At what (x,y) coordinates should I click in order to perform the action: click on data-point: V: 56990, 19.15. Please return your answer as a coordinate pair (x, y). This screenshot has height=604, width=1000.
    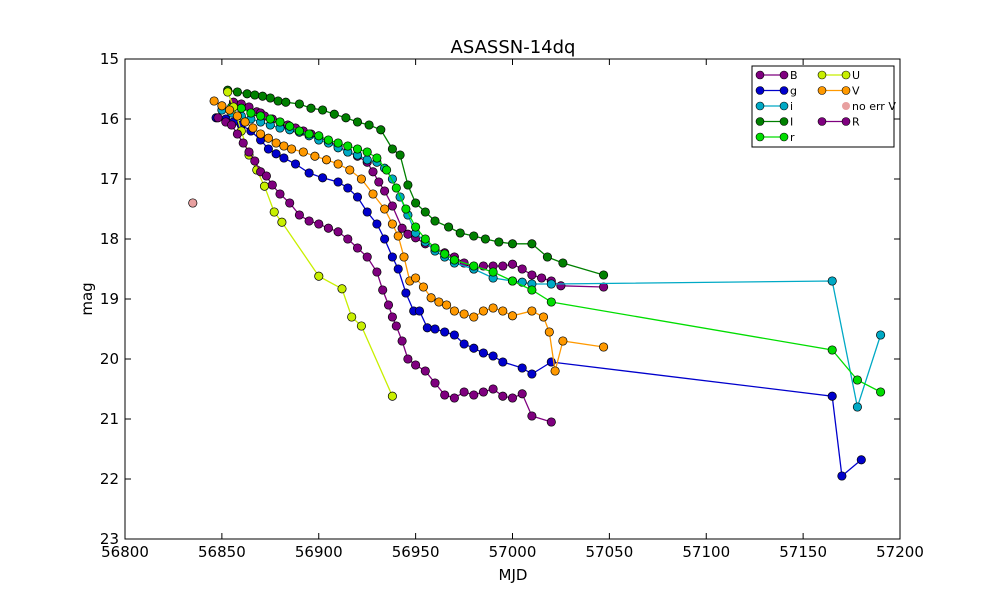
    Looking at the image, I should click on (493, 308).